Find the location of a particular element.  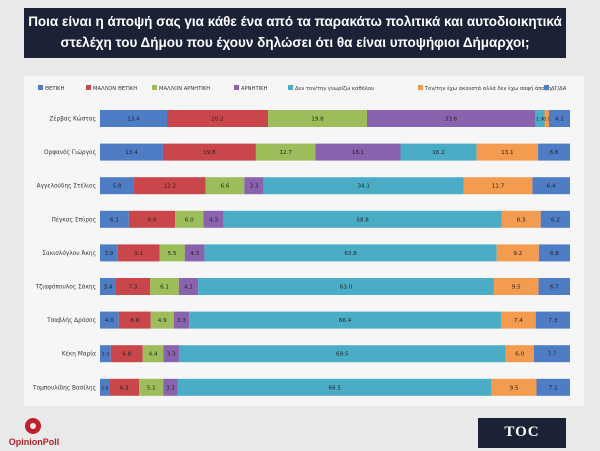

data-label: 63.0 is located at coordinates (346, 288).